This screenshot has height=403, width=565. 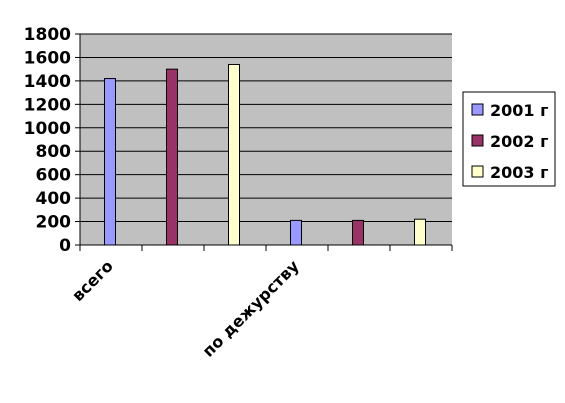 What do you see at coordinates (47, 58) in the screenshot?
I see `y-tick-label: 1600` at bounding box center [47, 58].